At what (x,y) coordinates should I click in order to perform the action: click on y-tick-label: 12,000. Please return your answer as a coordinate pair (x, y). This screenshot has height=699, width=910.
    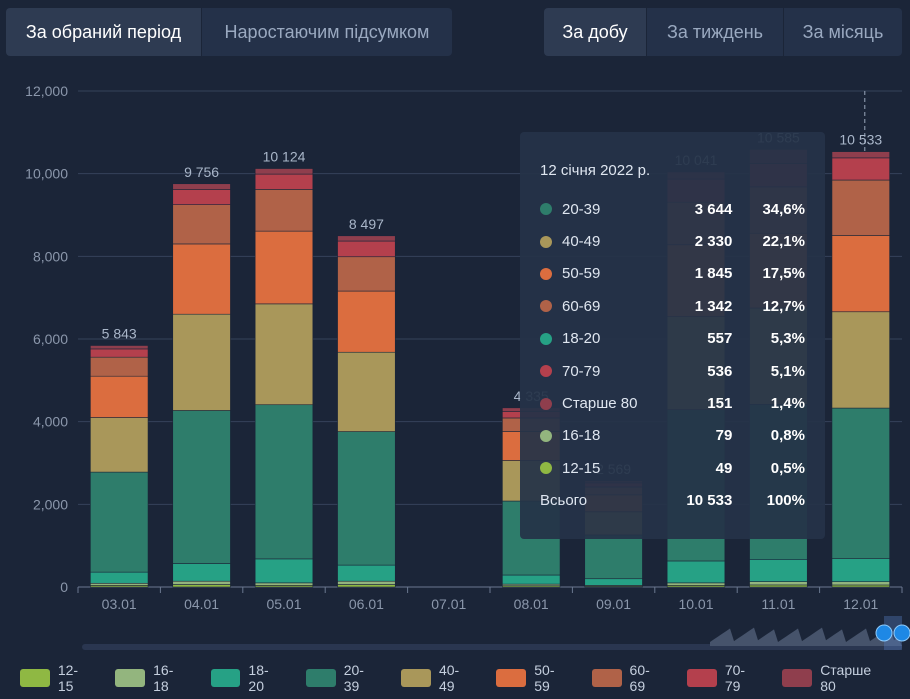
    Looking at the image, I should click on (46, 91).